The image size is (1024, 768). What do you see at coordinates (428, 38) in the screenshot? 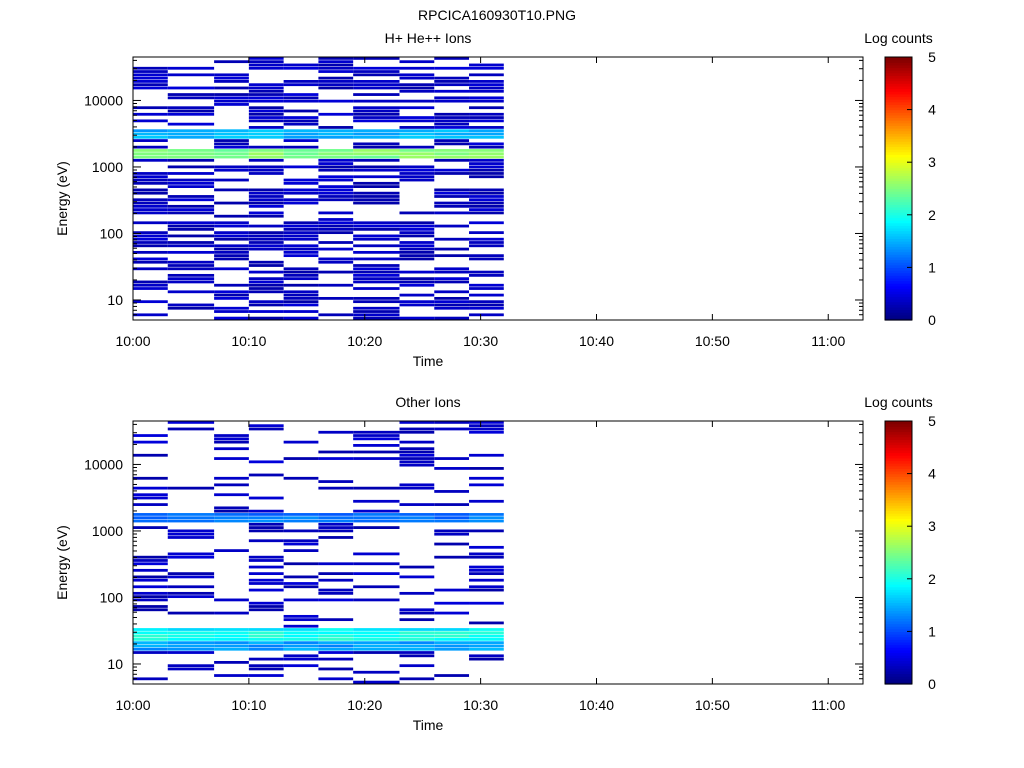
I see `panel-title: H+ He++ Ions` at bounding box center [428, 38].